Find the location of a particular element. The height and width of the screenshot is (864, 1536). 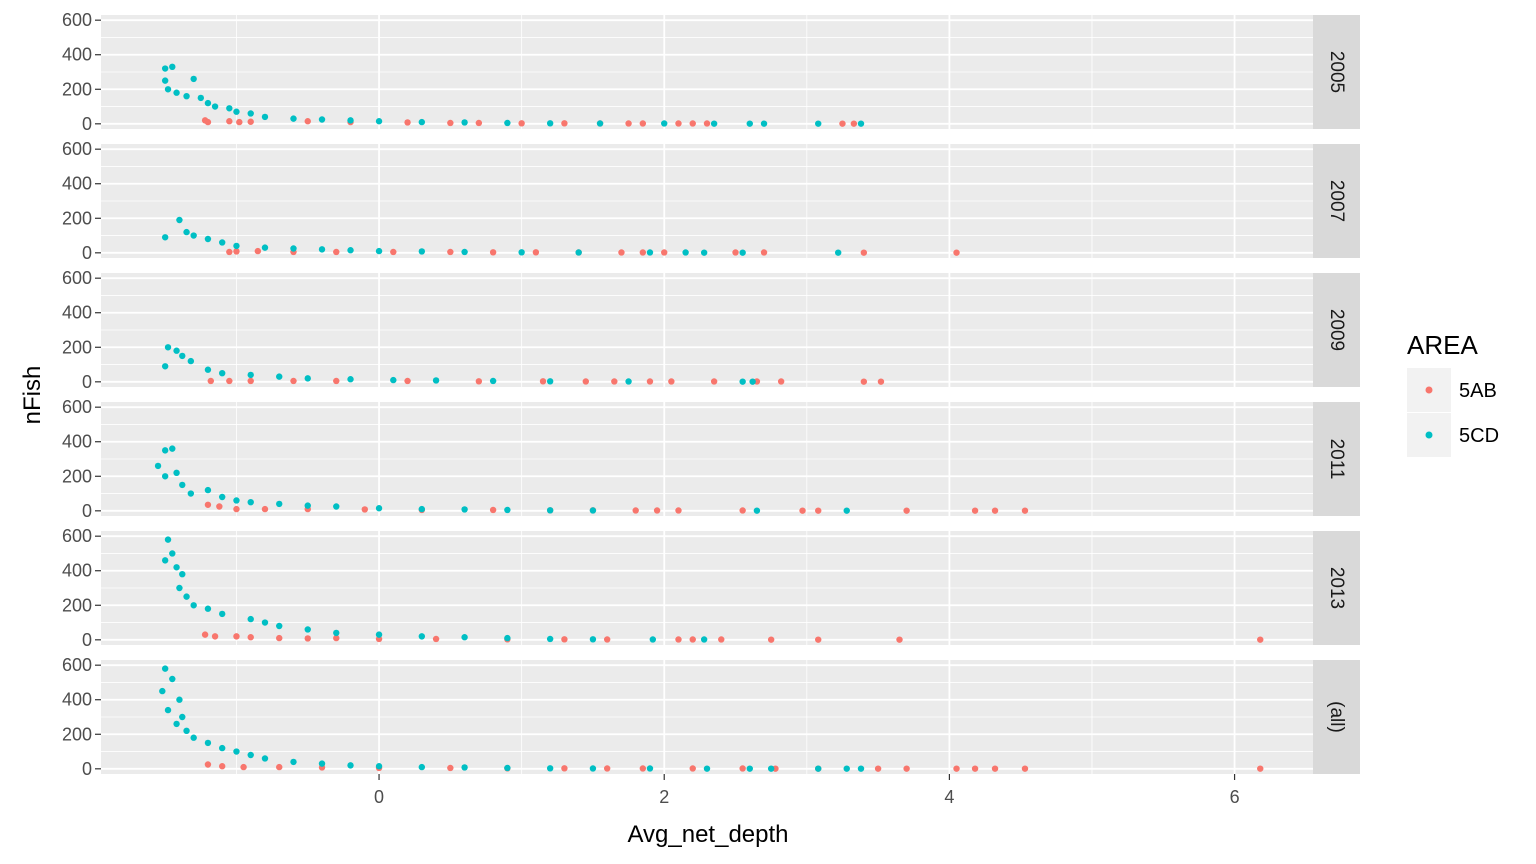

facet-strip-label: 2011 is located at coordinates (1336, 459).